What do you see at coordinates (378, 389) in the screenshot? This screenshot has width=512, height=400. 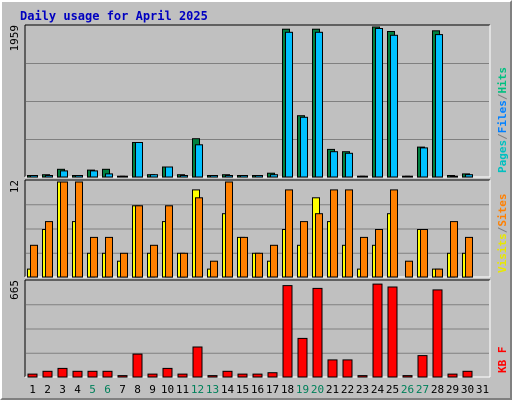 I see `x-tick-label: 24` at bounding box center [378, 389].